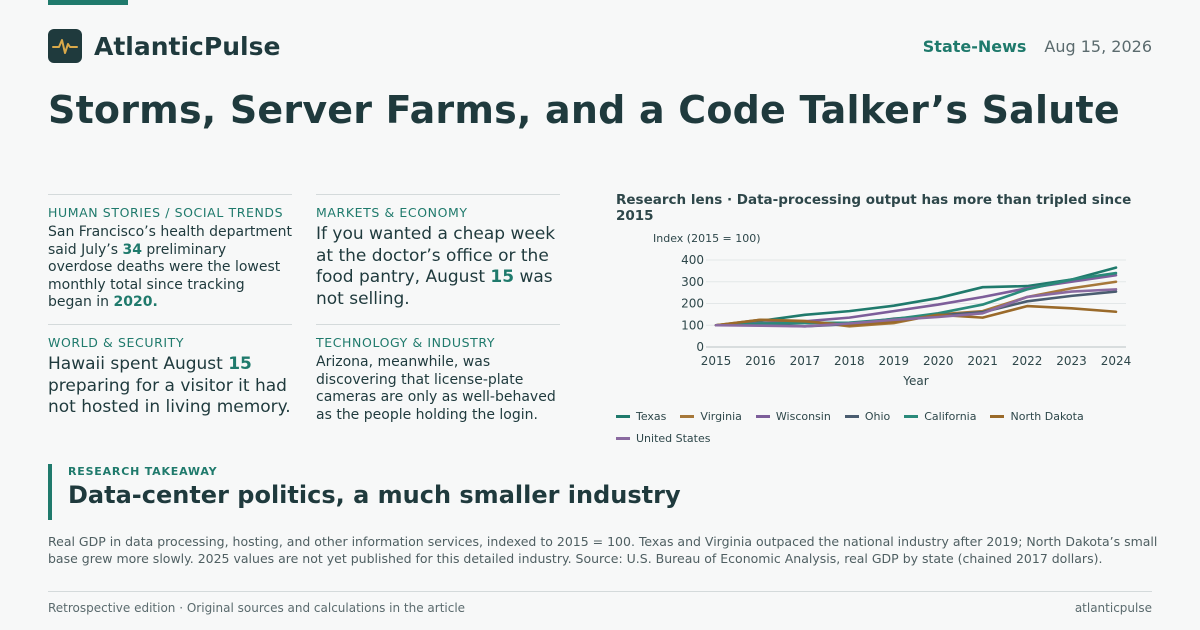  I want to click on legend-item: California, so click(940, 416).